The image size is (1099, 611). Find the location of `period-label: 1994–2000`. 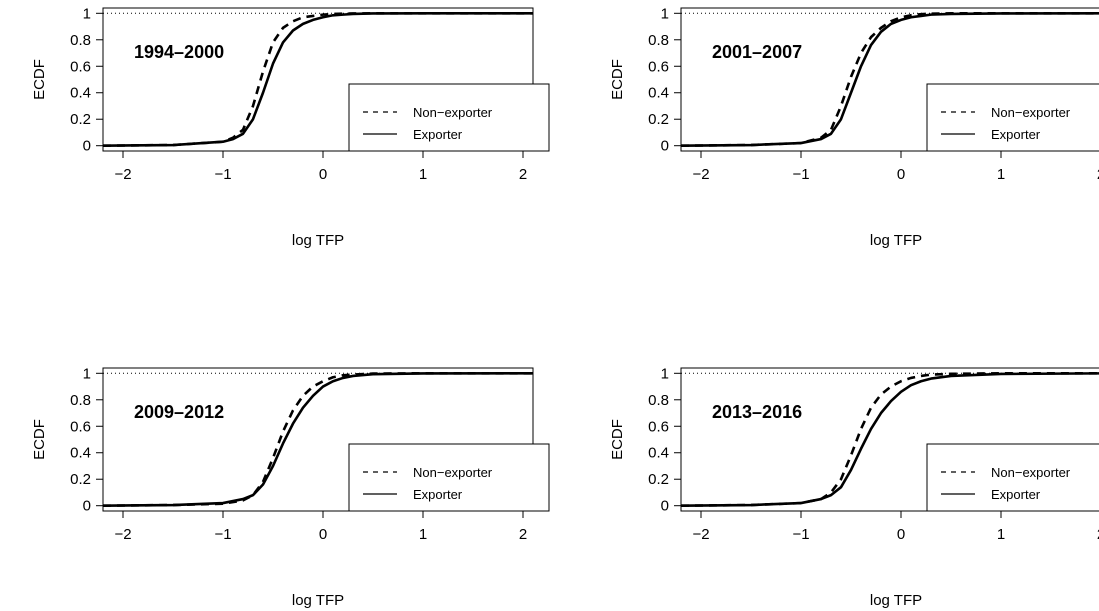

period-label: 1994–2000 is located at coordinates (179, 52).